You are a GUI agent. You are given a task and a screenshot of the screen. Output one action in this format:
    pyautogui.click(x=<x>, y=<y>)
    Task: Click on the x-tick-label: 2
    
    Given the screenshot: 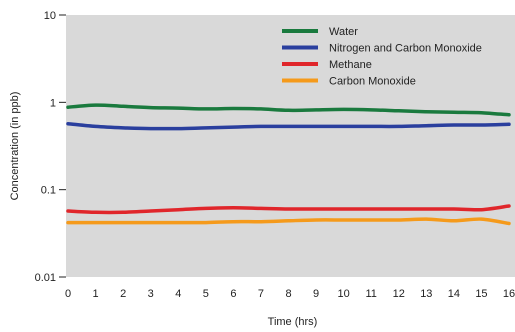 What is the action you would take?
    pyautogui.click(x=123, y=294)
    